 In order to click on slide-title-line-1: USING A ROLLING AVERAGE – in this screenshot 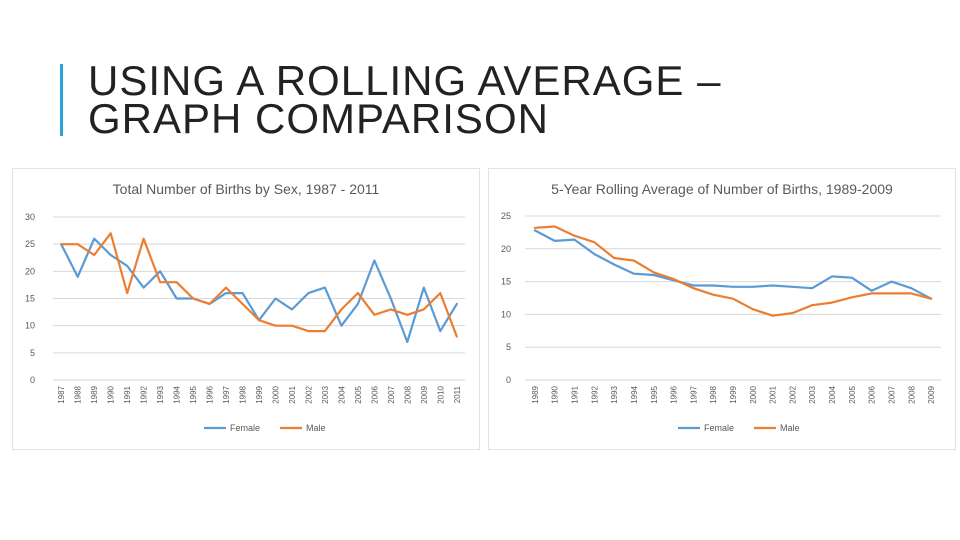, I will do `click(405, 80)`.